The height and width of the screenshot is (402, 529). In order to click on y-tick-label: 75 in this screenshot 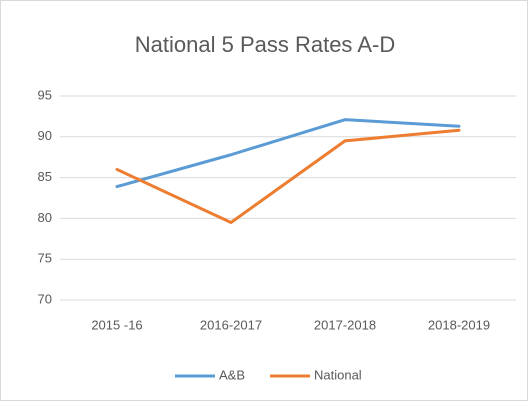, I will do `click(45, 258)`.